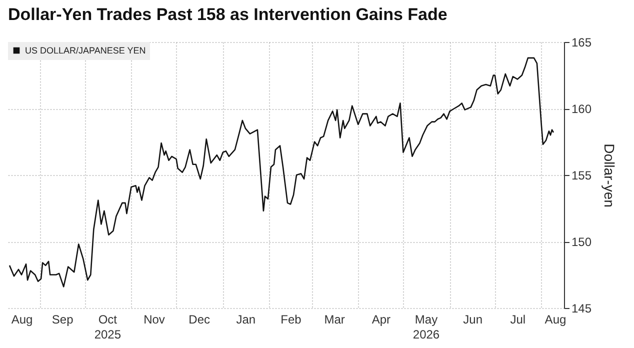 This screenshot has height=348, width=634. I want to click on x-tick-label: Jan, so click(246, 319).